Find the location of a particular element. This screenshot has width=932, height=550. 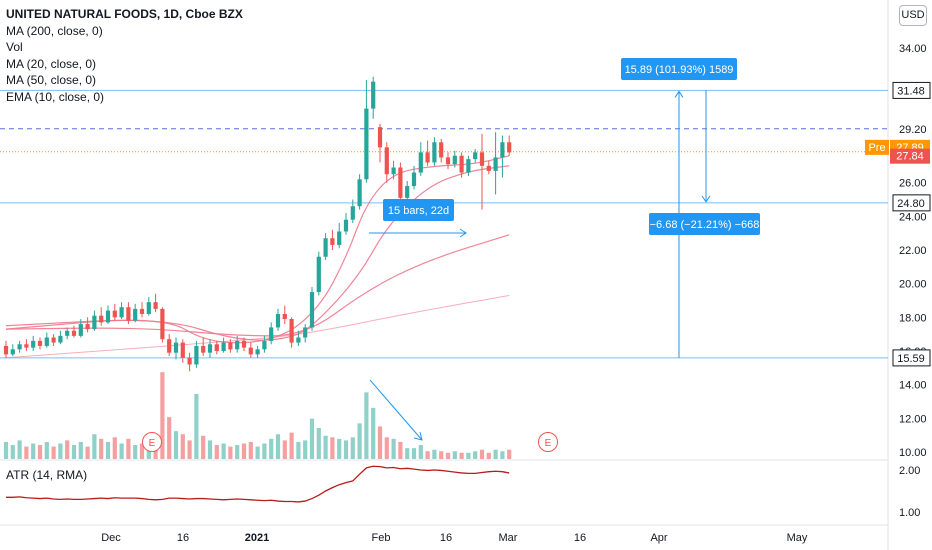

indicator-ma50: MA (50, close, 0) is located at coordinates (51, 80).